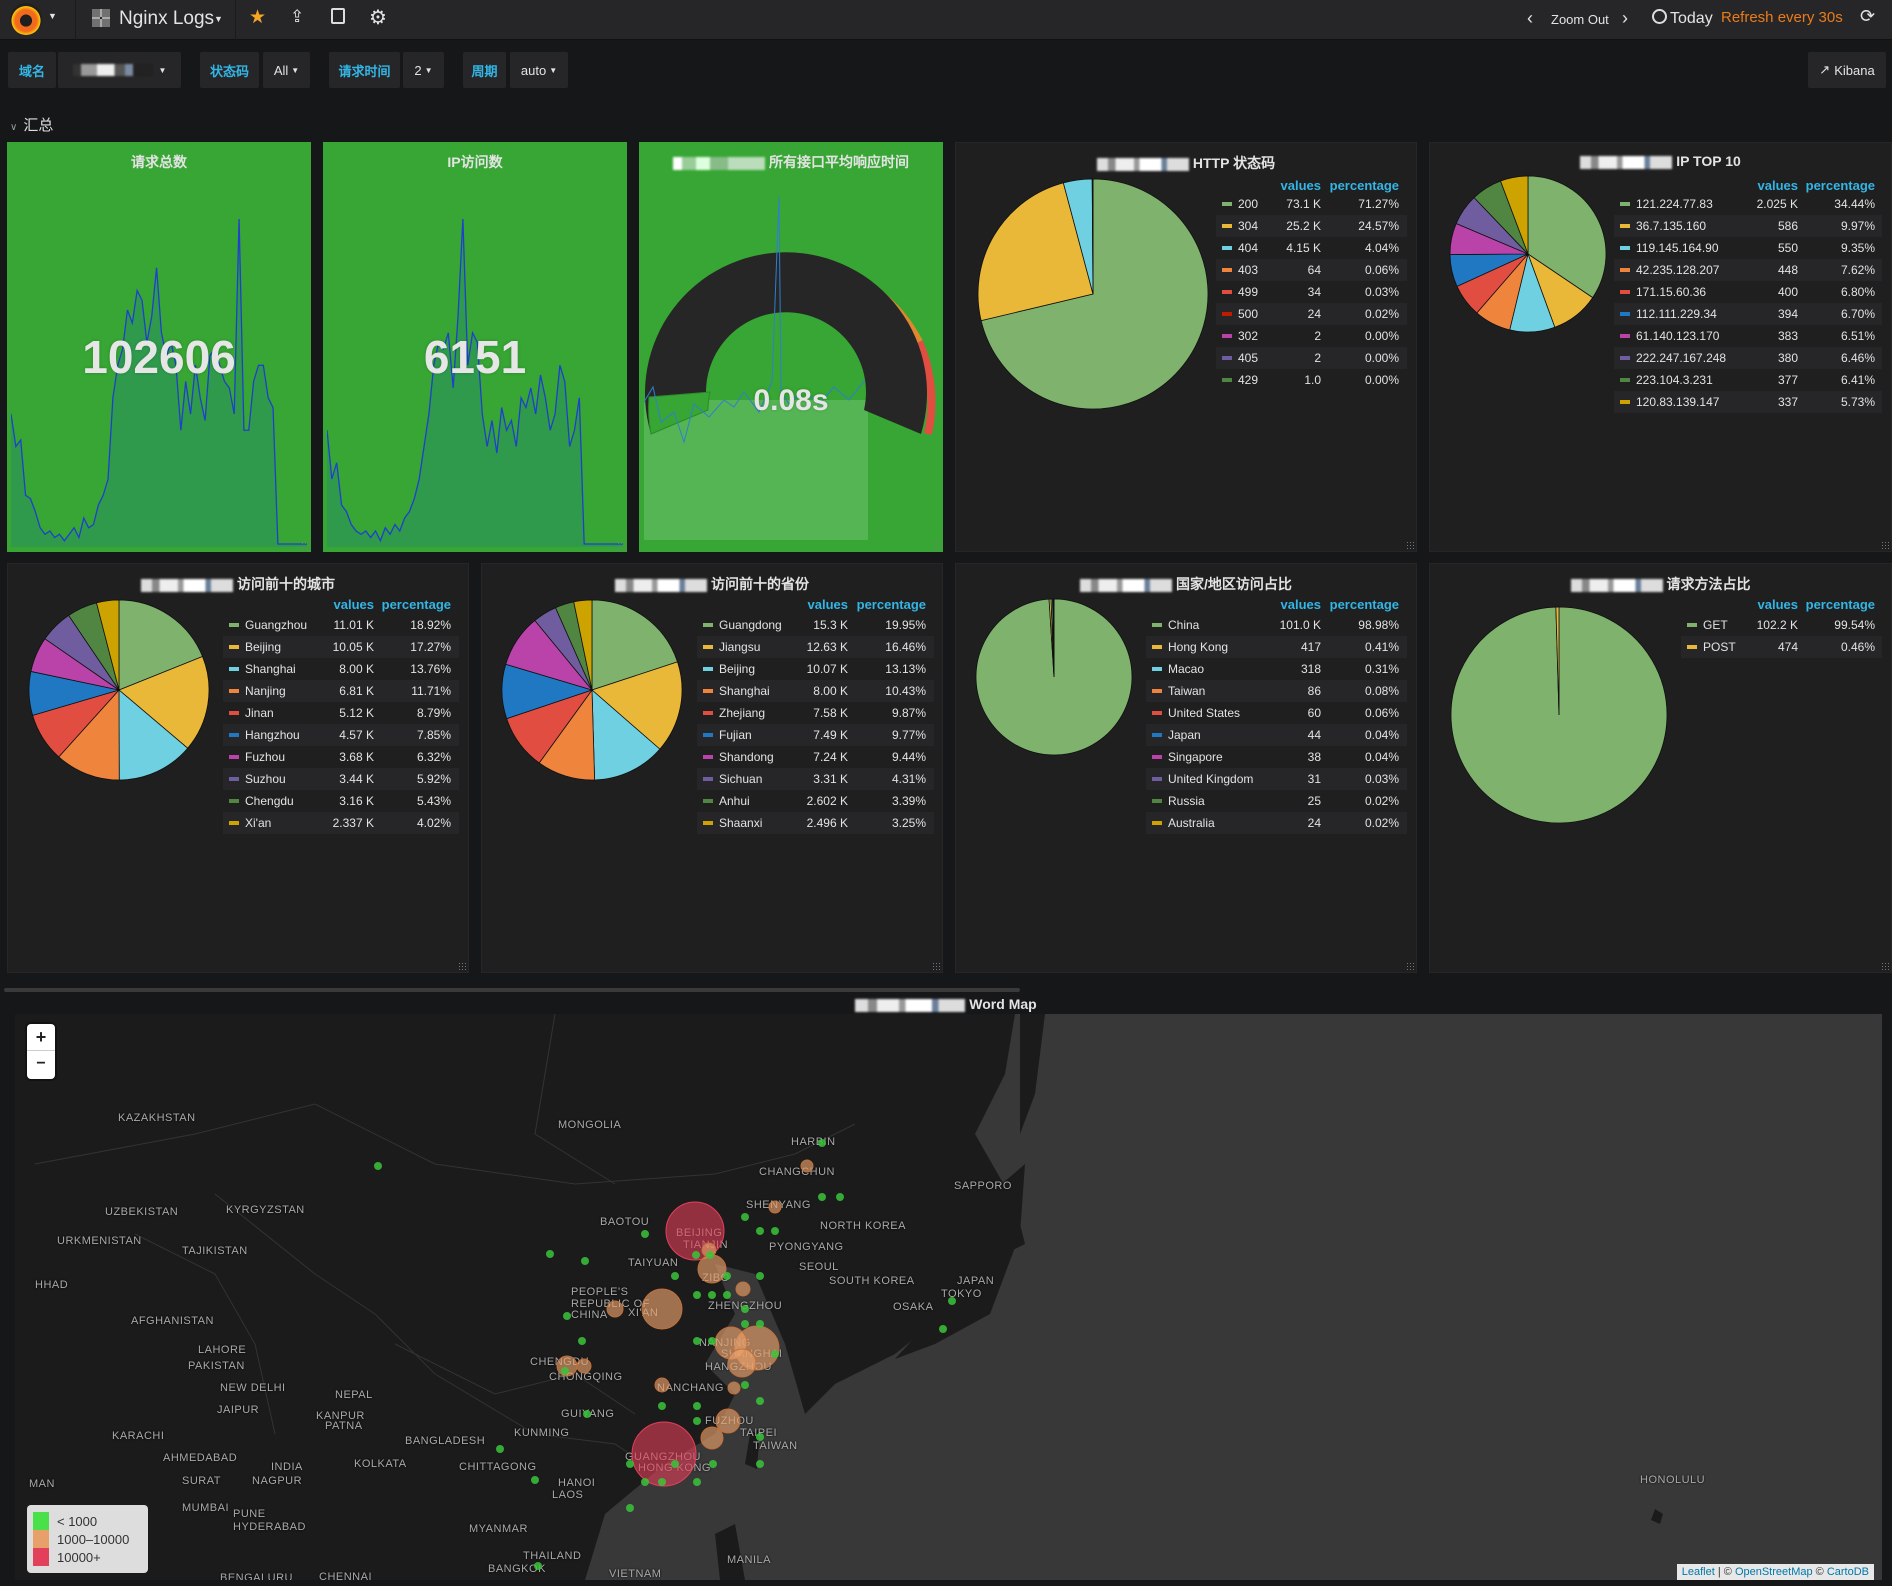 The width and height of the screenshot is (1892, 1586). I want to click on row-collapse-toggle: ∨ 汇总, so click(31, 124).